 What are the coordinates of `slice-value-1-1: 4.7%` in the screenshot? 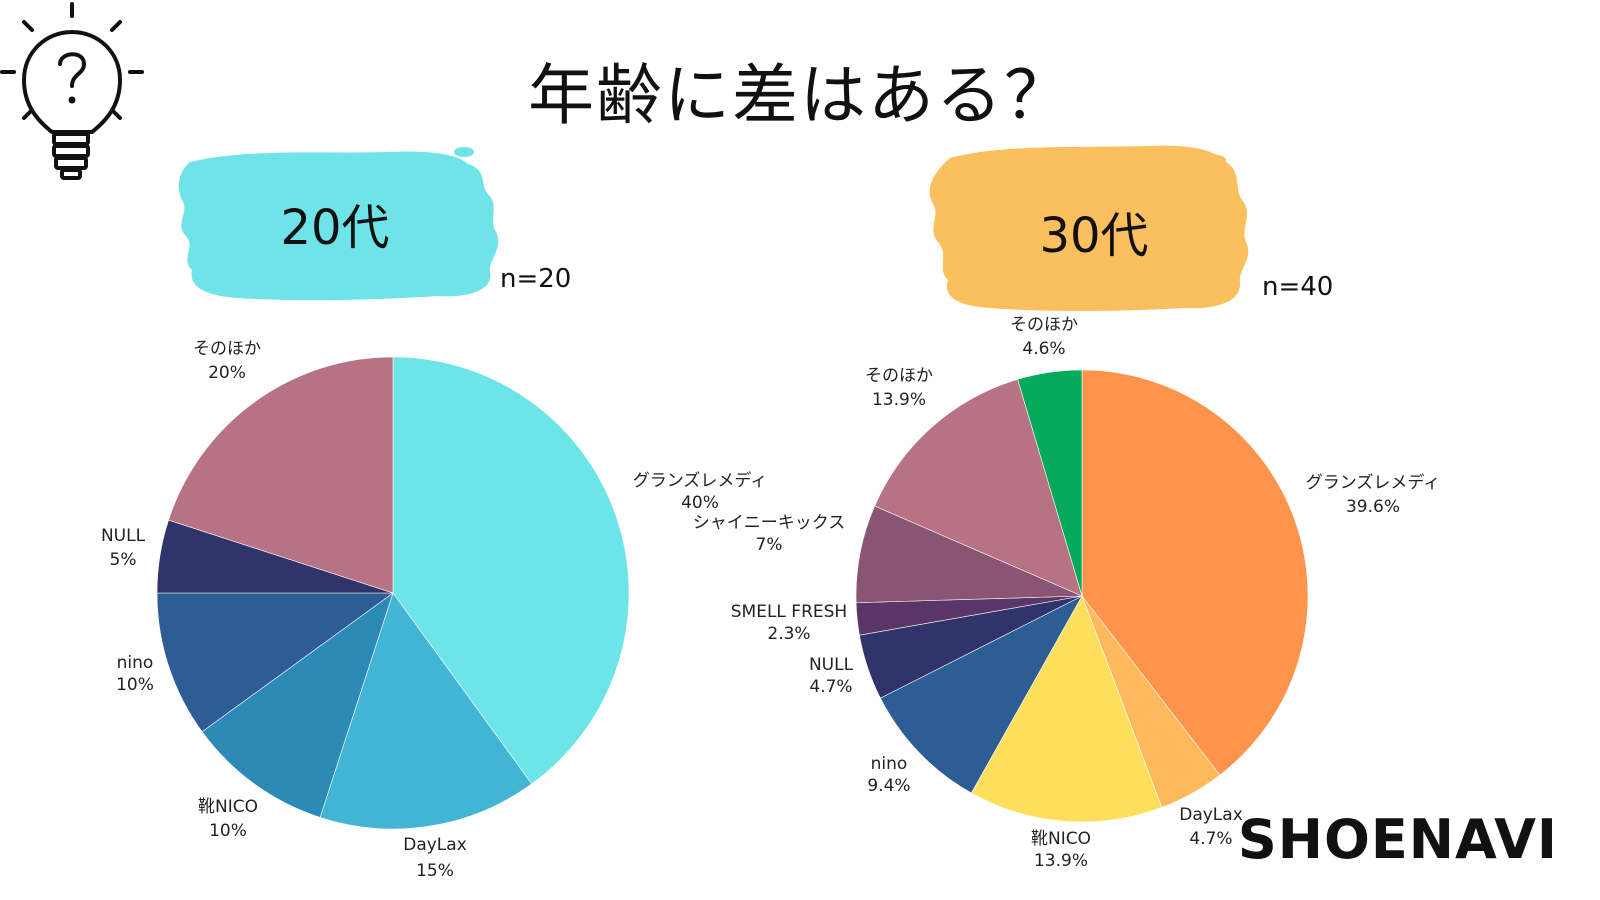 It's located at (1210, 839).